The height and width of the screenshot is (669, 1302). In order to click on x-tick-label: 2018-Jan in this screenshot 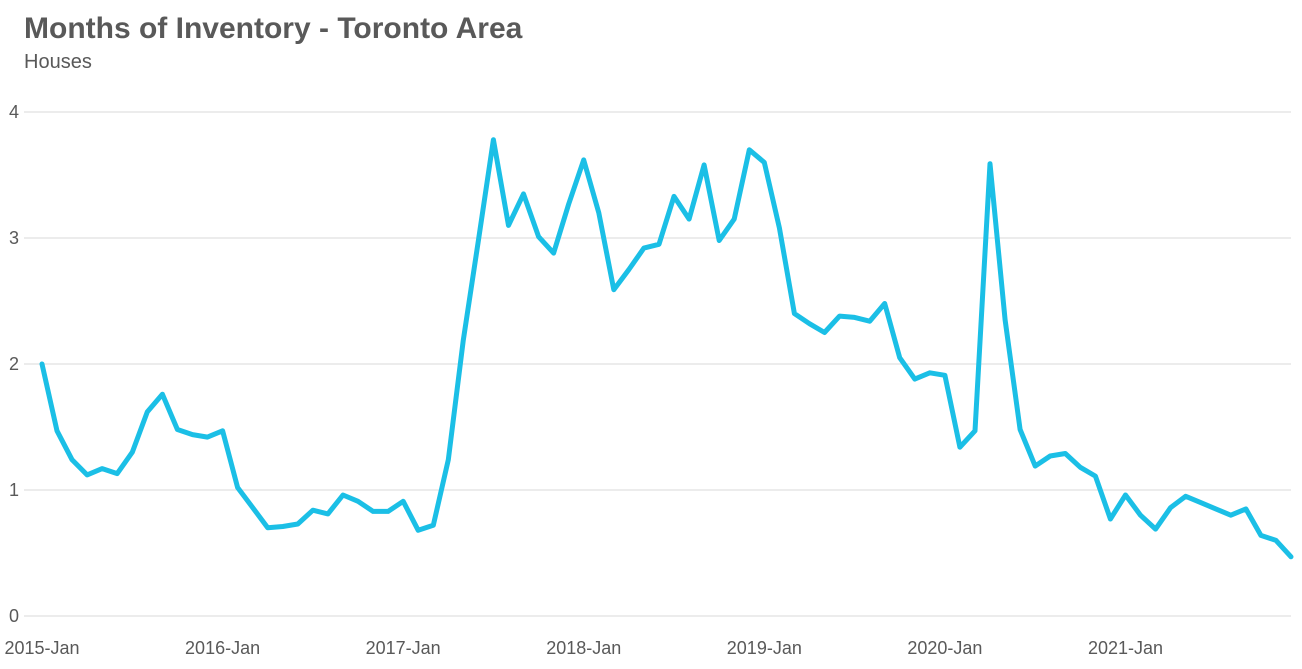, I will do `click(583, 648)`.